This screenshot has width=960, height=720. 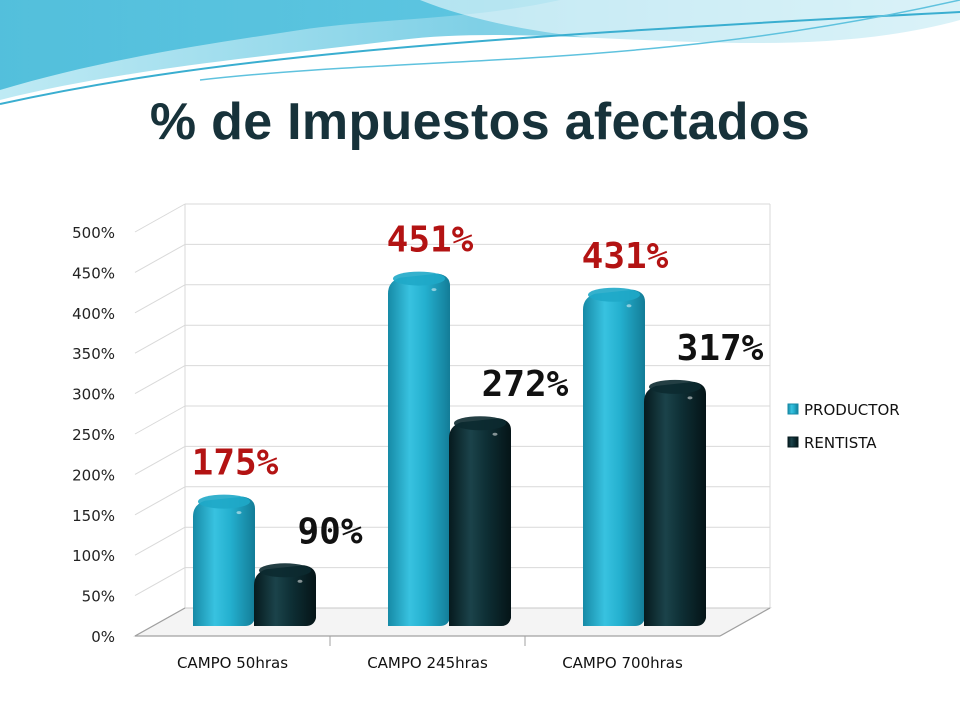 What do you see at coordinates (232, 663) in the screenshot?
I see `x-category-label: CAMPO 50hras` at bounding box center [232, 663].